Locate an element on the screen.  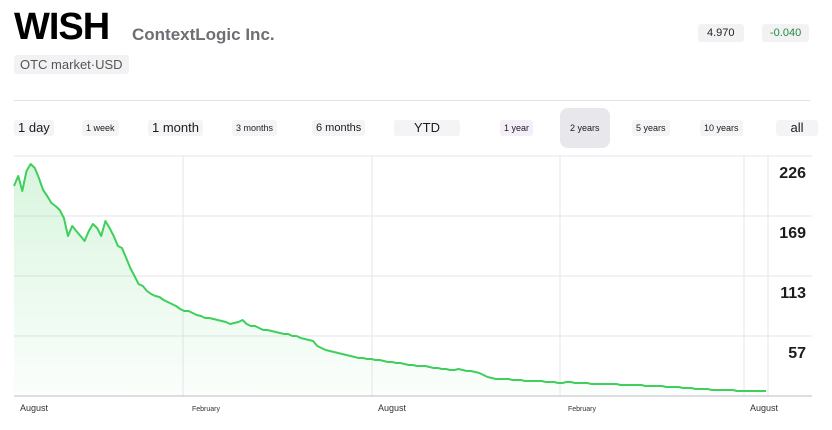
company-name: ContextLogic Inc. is located at coordinates (203, 34).